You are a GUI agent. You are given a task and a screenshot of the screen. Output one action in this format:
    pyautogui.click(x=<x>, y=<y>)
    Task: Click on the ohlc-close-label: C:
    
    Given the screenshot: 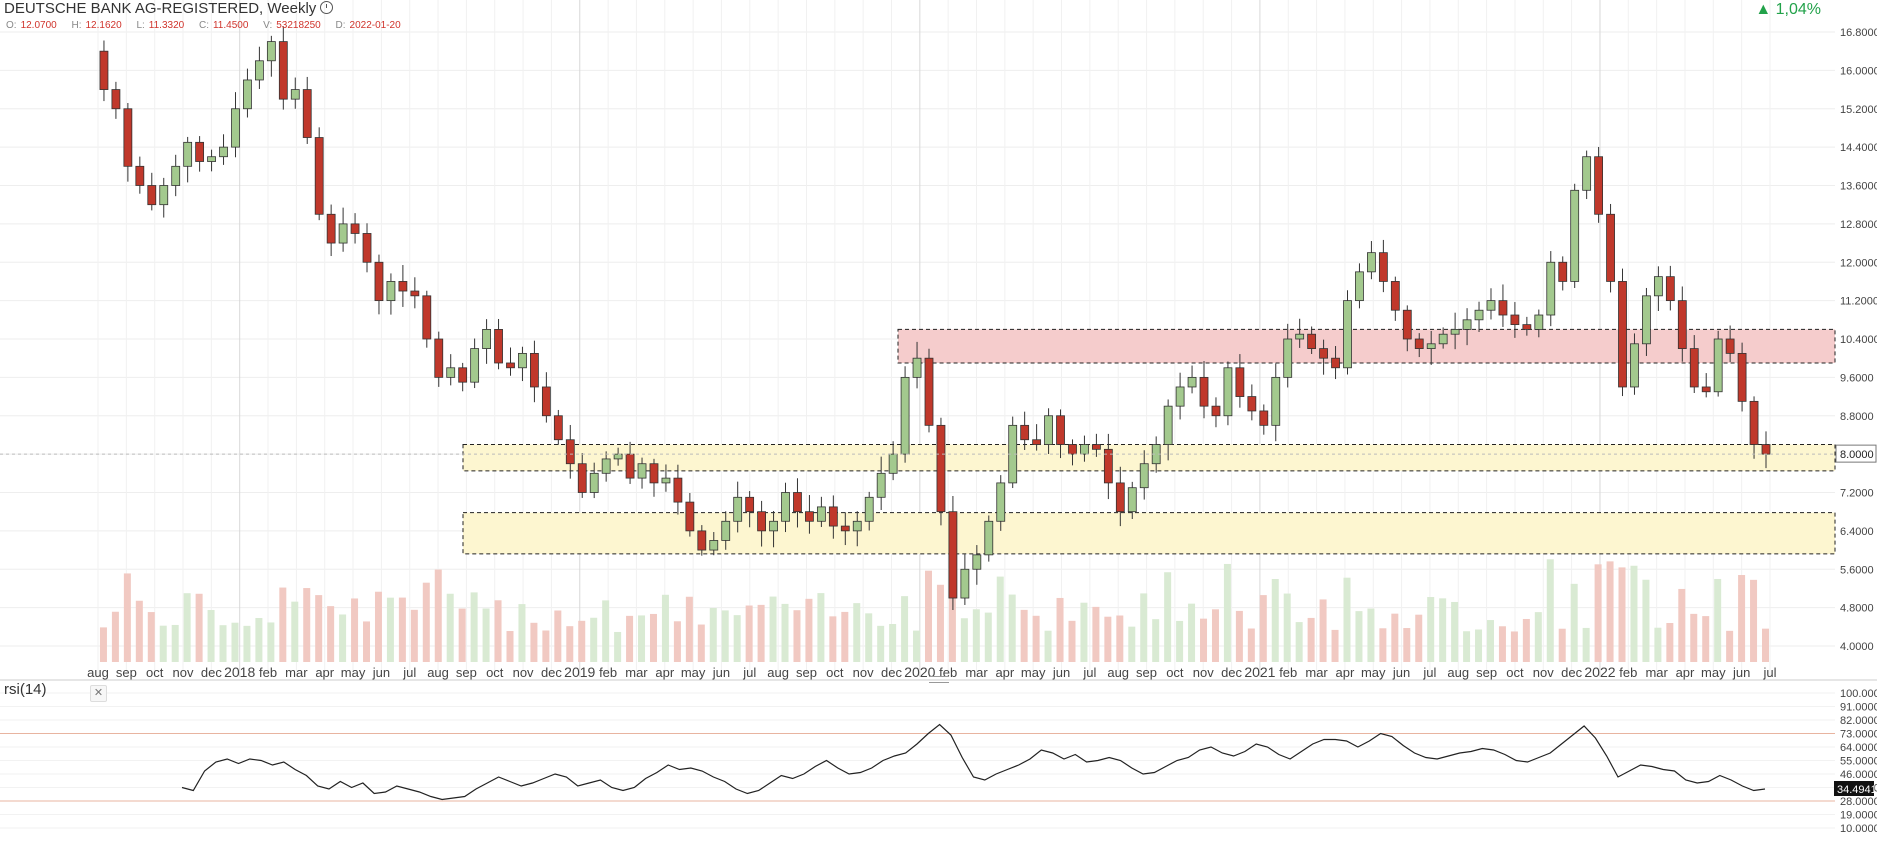 What is the action you would take?
    pyautogui.click(x=203, y=25)
    